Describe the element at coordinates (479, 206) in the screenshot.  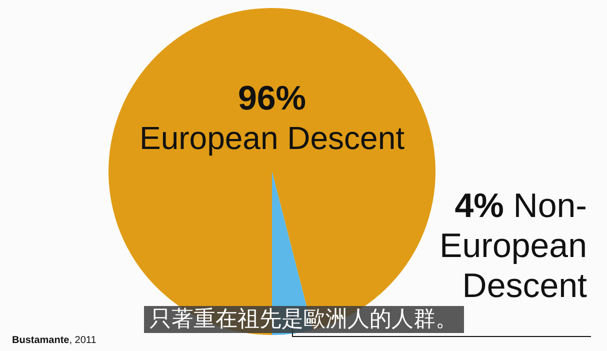
I see `data-label: 4%` at that location.